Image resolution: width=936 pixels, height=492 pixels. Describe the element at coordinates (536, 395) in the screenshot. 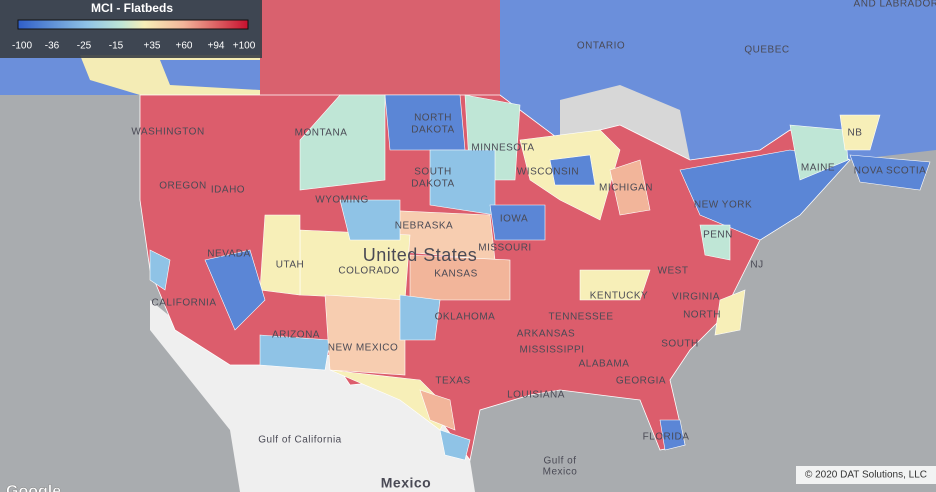

I see `place-label: LOUISIANA` at that location.